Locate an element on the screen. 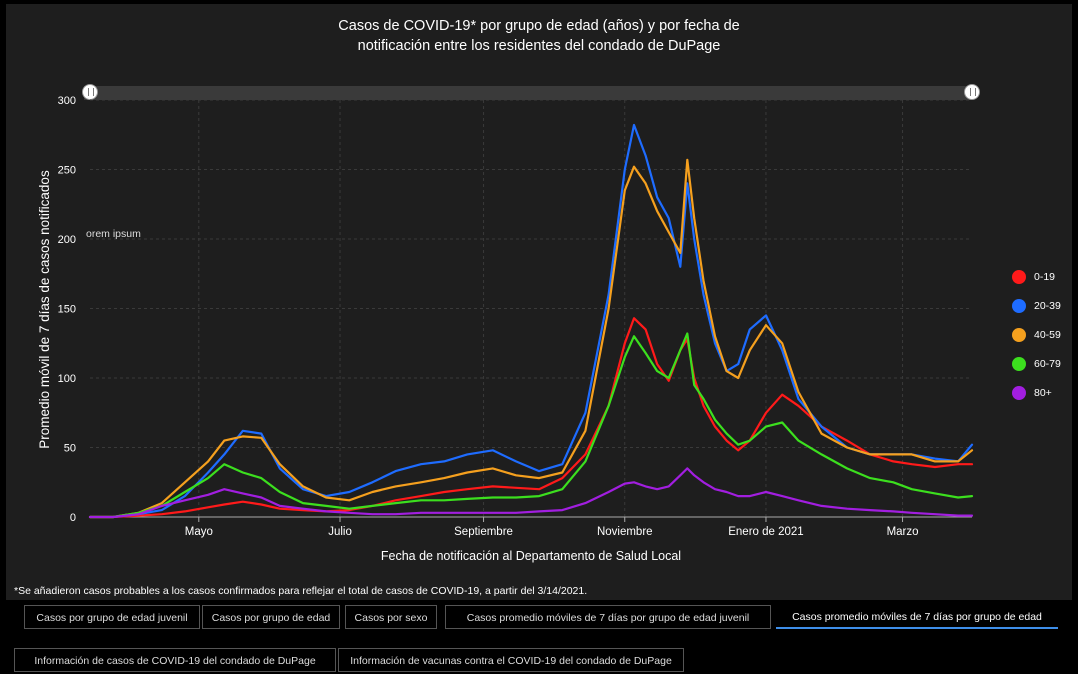 This screenshot has height=674, width=1078. stray-placeholder-text: orem ipsum is located at coordinates (113, 234).